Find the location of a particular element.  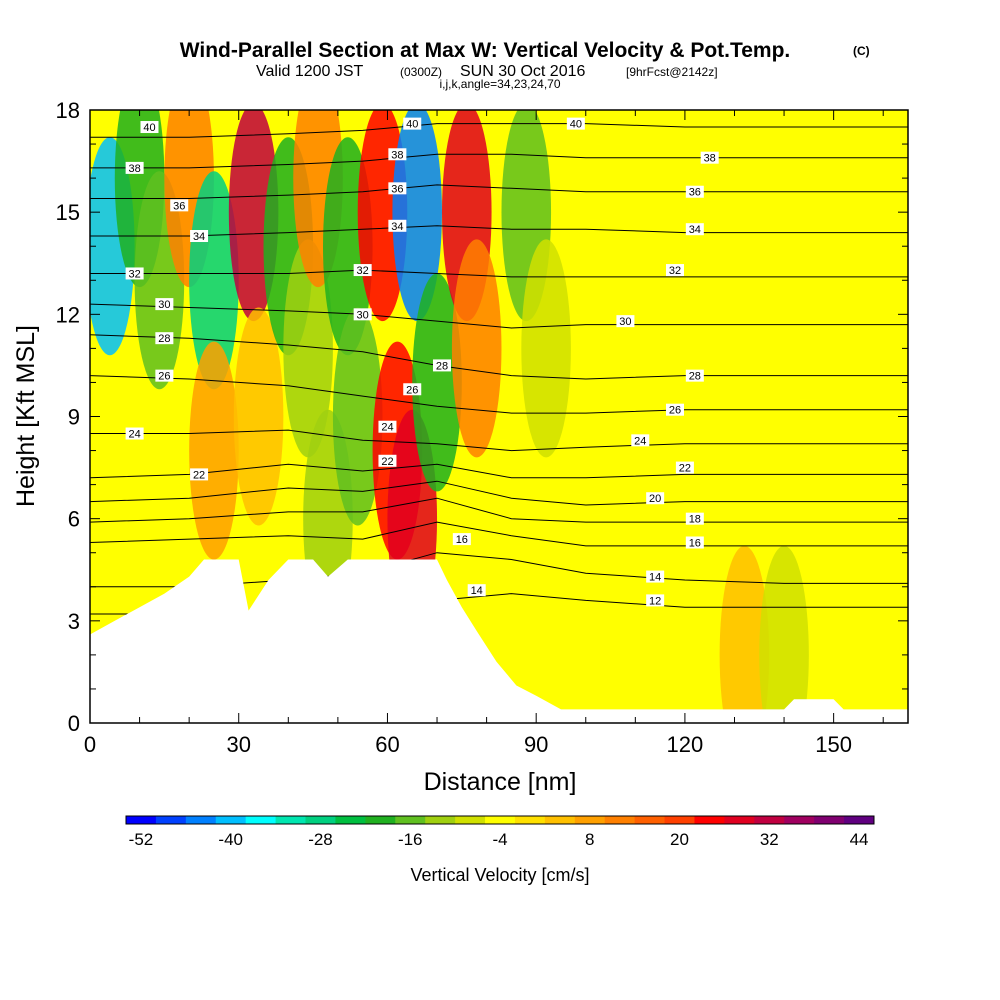

x-tick-label: 30 is located at coordinates (238, 744).